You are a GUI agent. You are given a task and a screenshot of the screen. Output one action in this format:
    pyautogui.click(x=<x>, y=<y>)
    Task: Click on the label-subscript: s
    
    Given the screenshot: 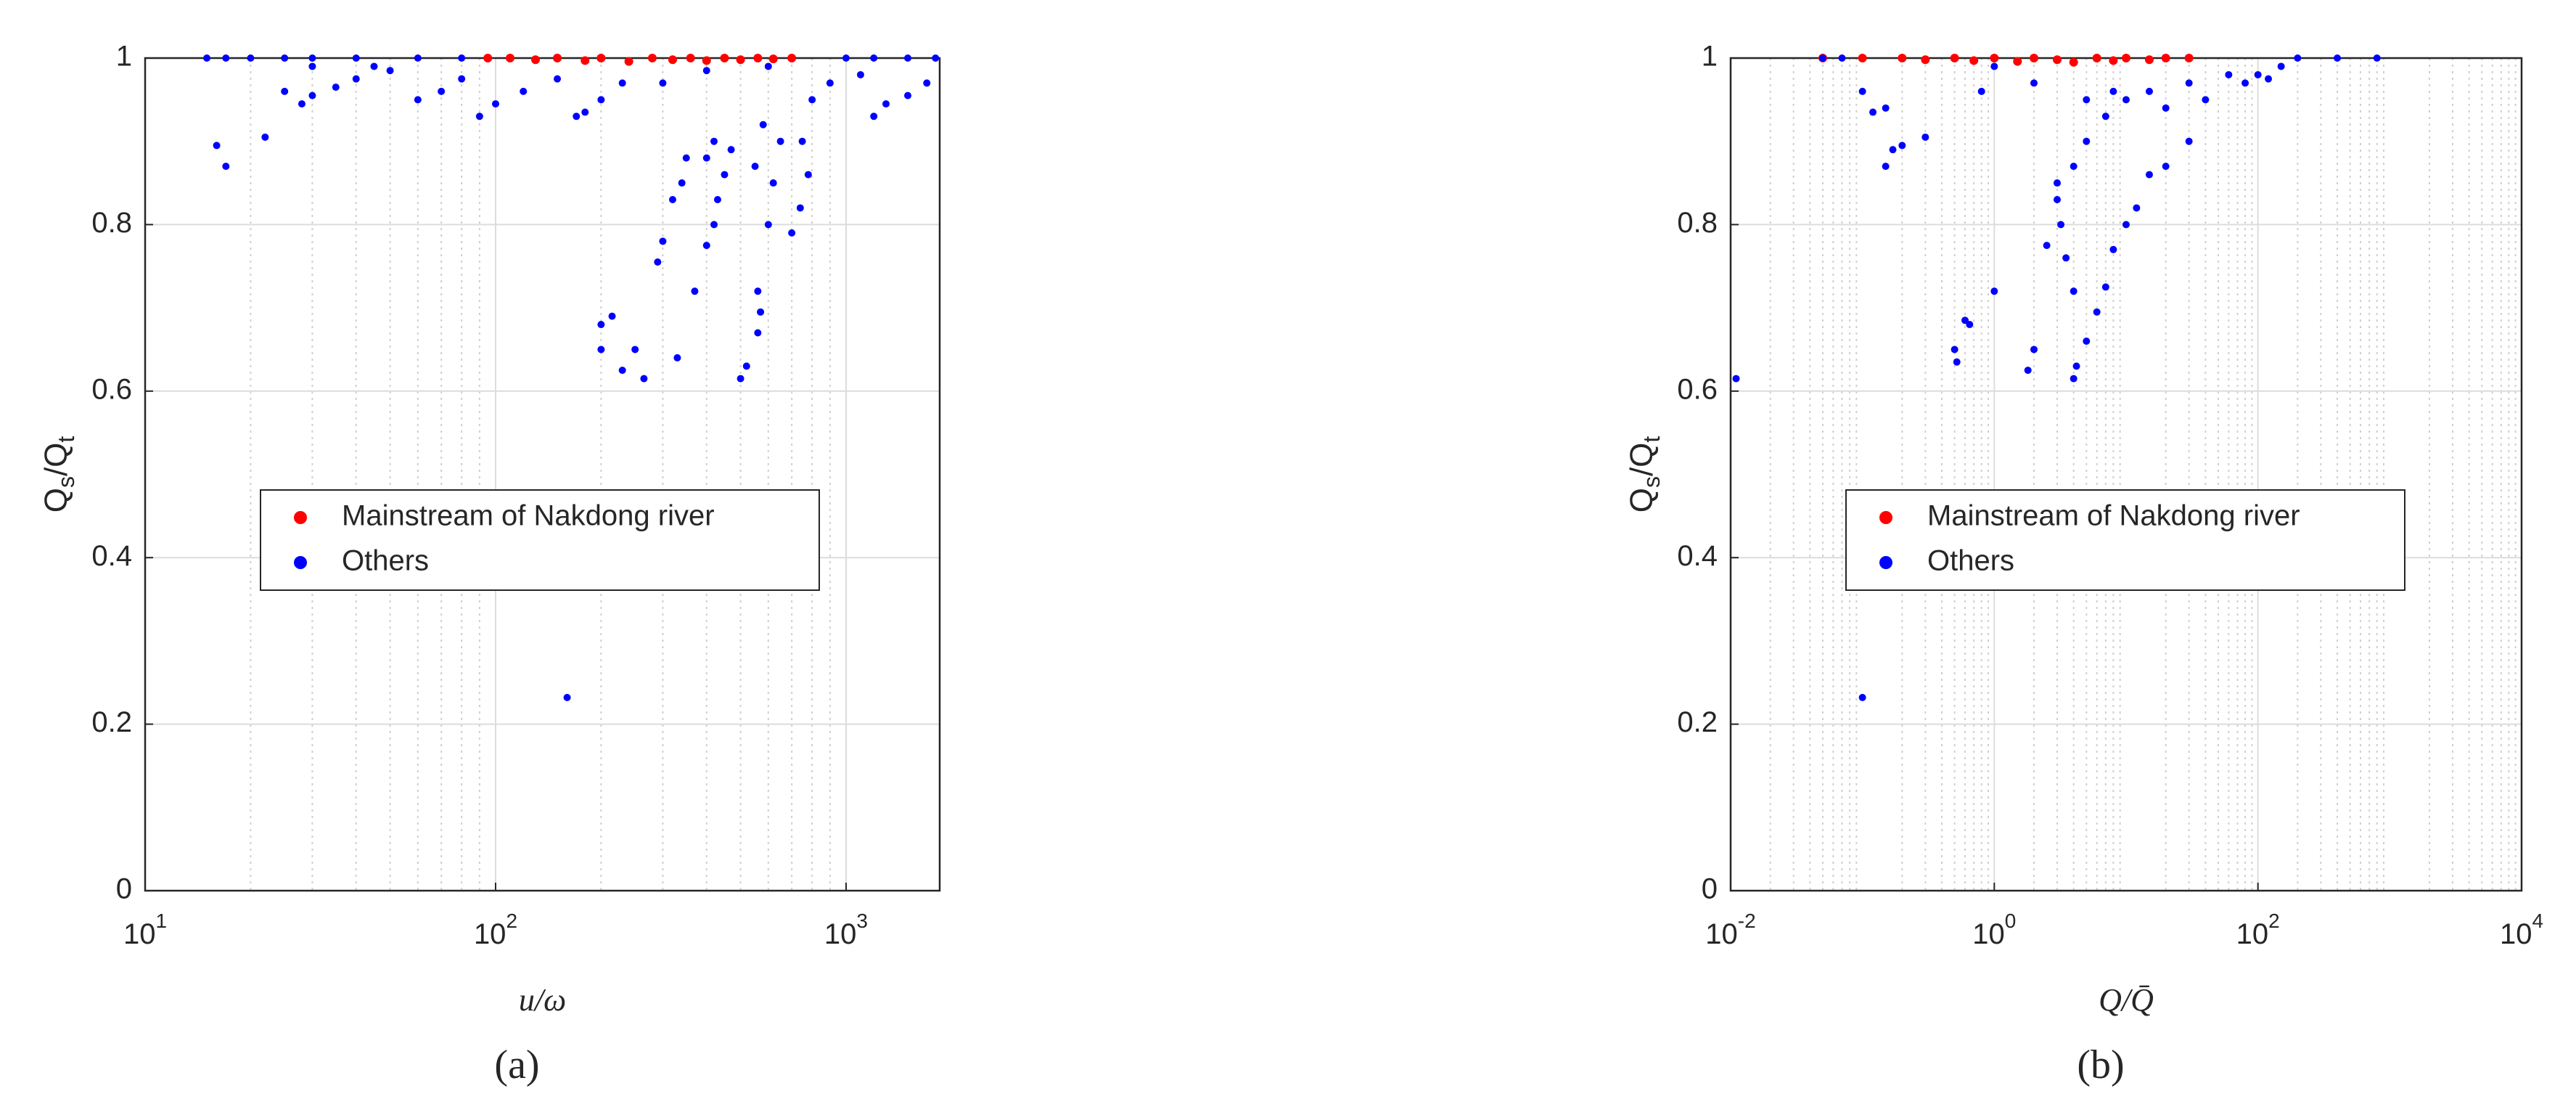 What is the action you would take?
    pyautogui.click(x=1651, y=482)
    